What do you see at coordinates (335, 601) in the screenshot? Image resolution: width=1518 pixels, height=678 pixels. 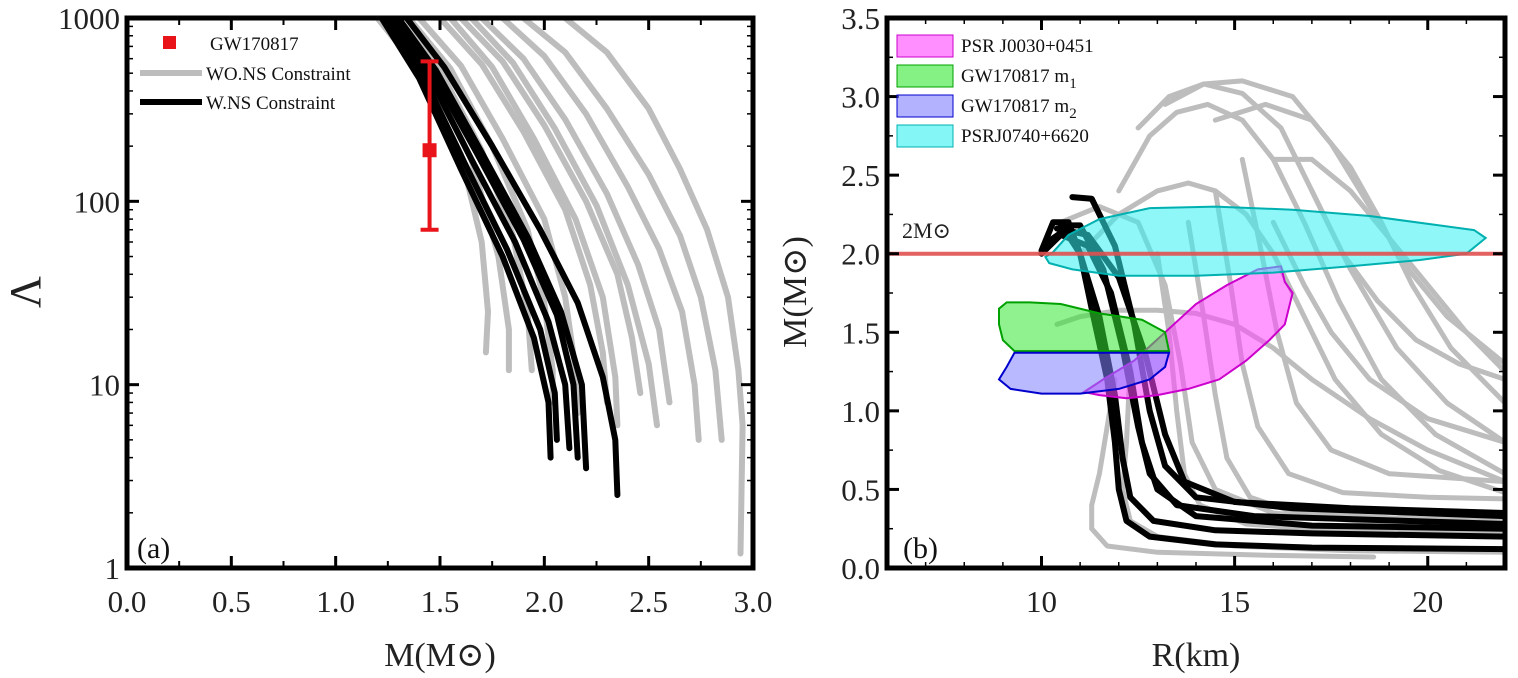 I see `x-tick-label-a: 1.0` at bounding box center [335, 601].